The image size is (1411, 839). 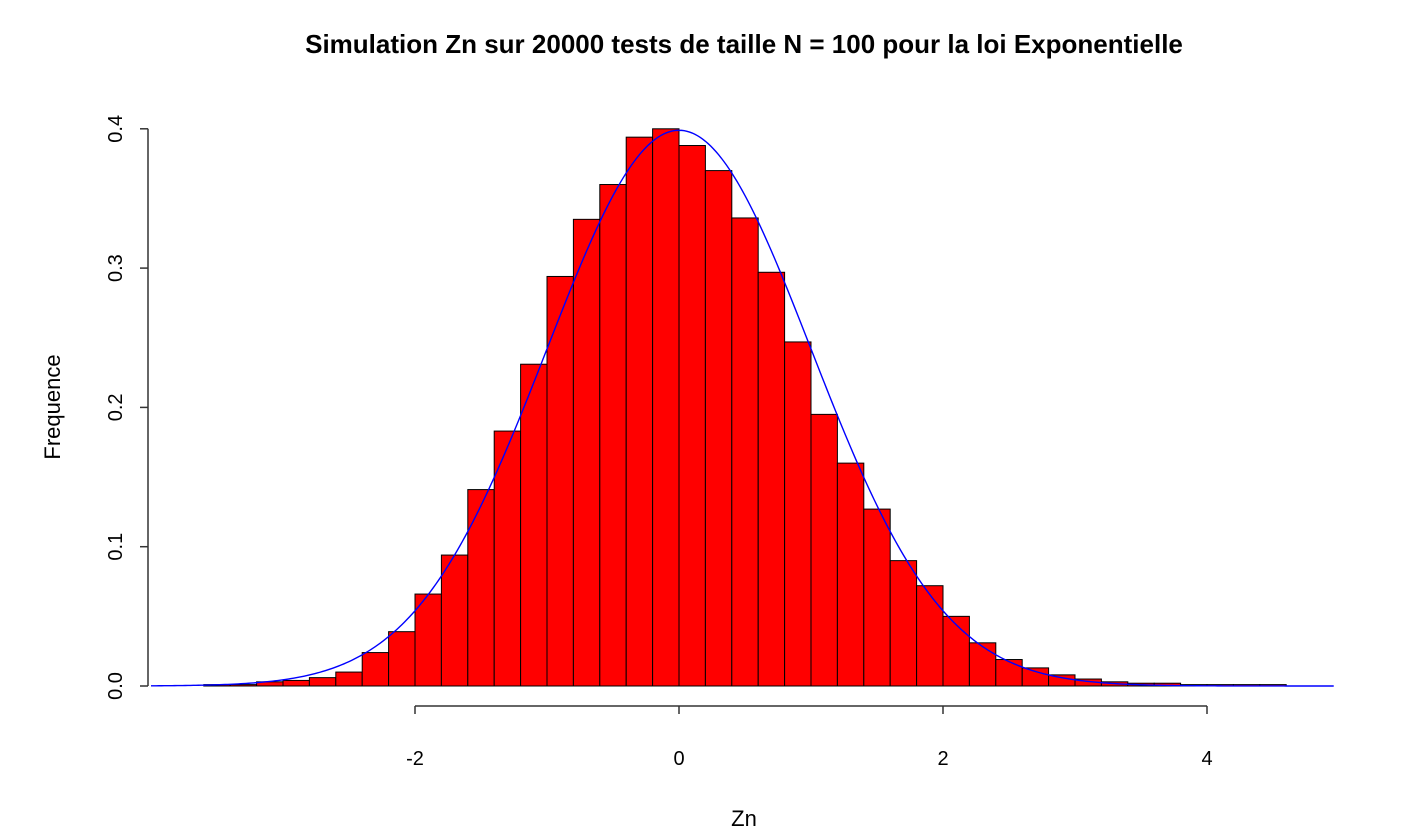 What do you see at coordinates (942, 759) in the screenshot?
I see `x-tick-label: 2` at bounding box center [942, 759].